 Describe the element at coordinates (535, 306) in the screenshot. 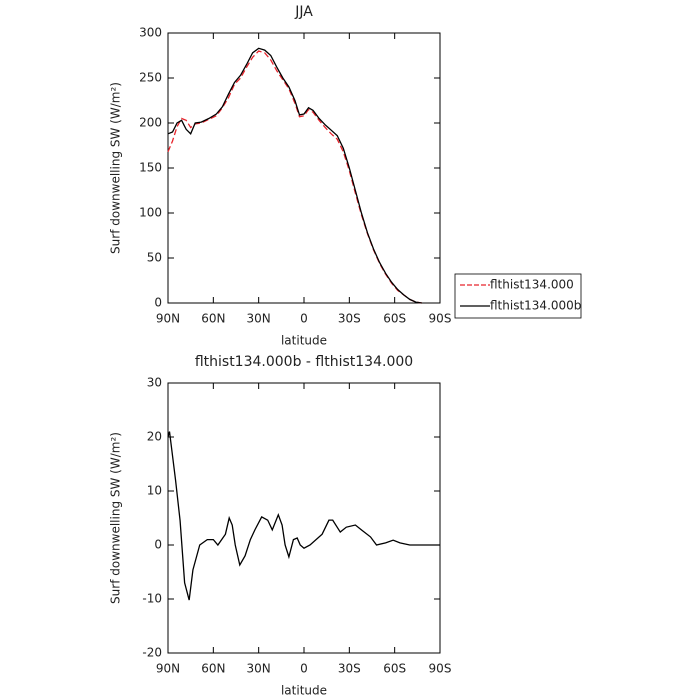

I see `legend-label: flthist134.000b` at that location.